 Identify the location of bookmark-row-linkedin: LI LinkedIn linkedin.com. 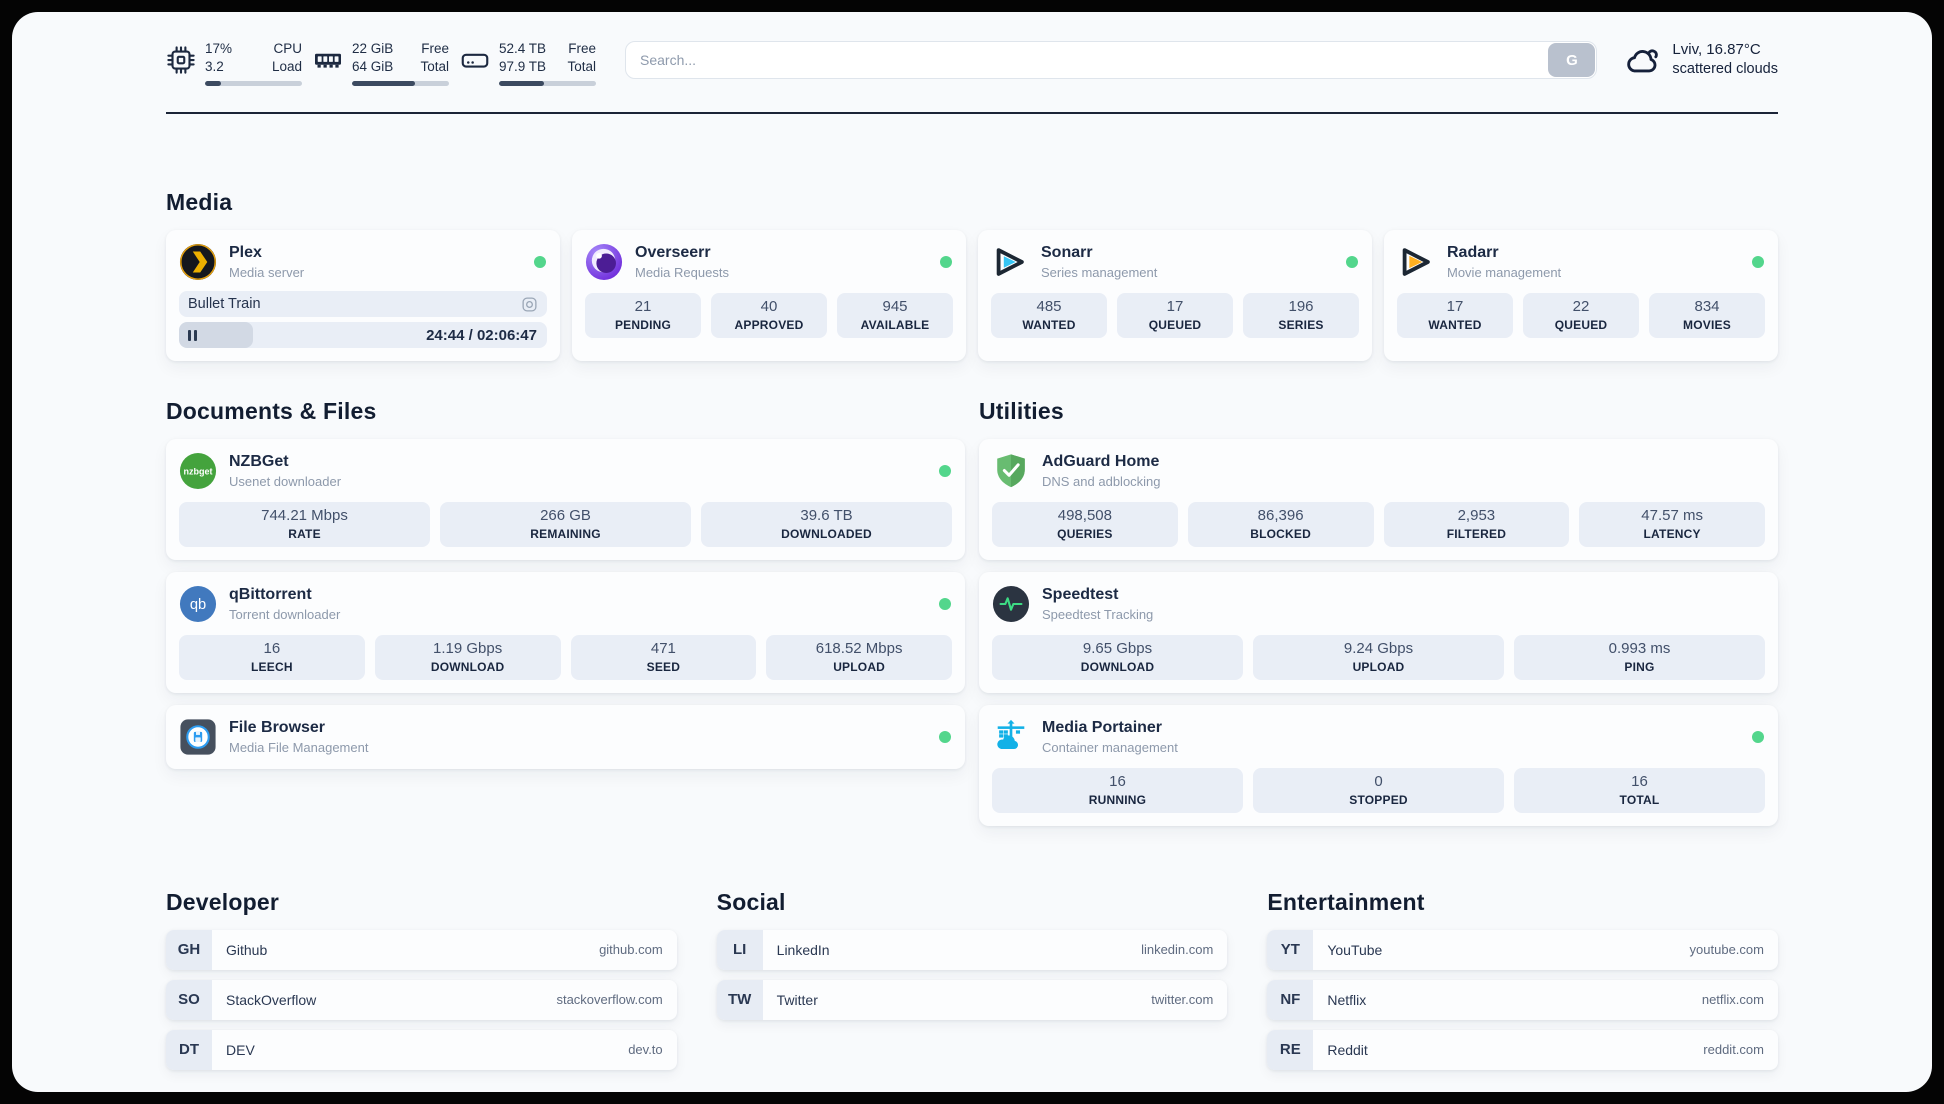
(972, 949).